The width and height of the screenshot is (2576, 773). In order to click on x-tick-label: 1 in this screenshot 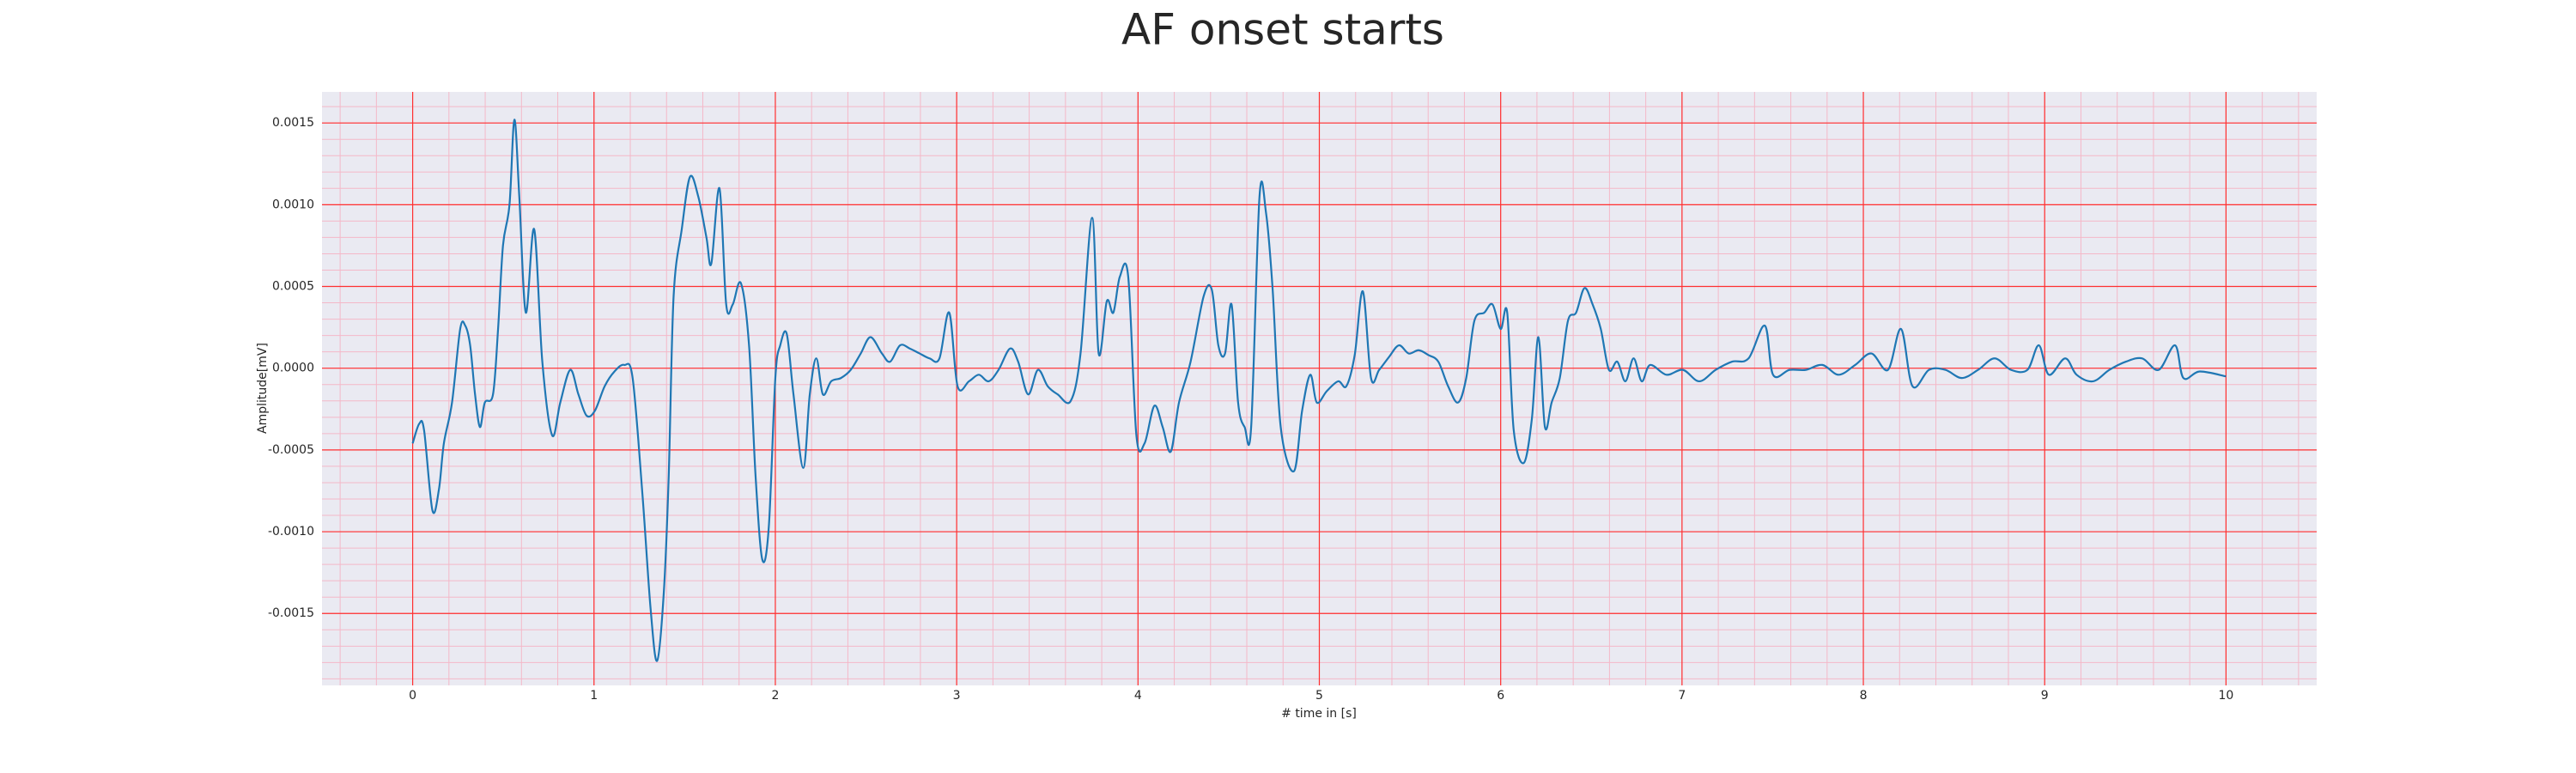, I will do `click(594, 696)`.